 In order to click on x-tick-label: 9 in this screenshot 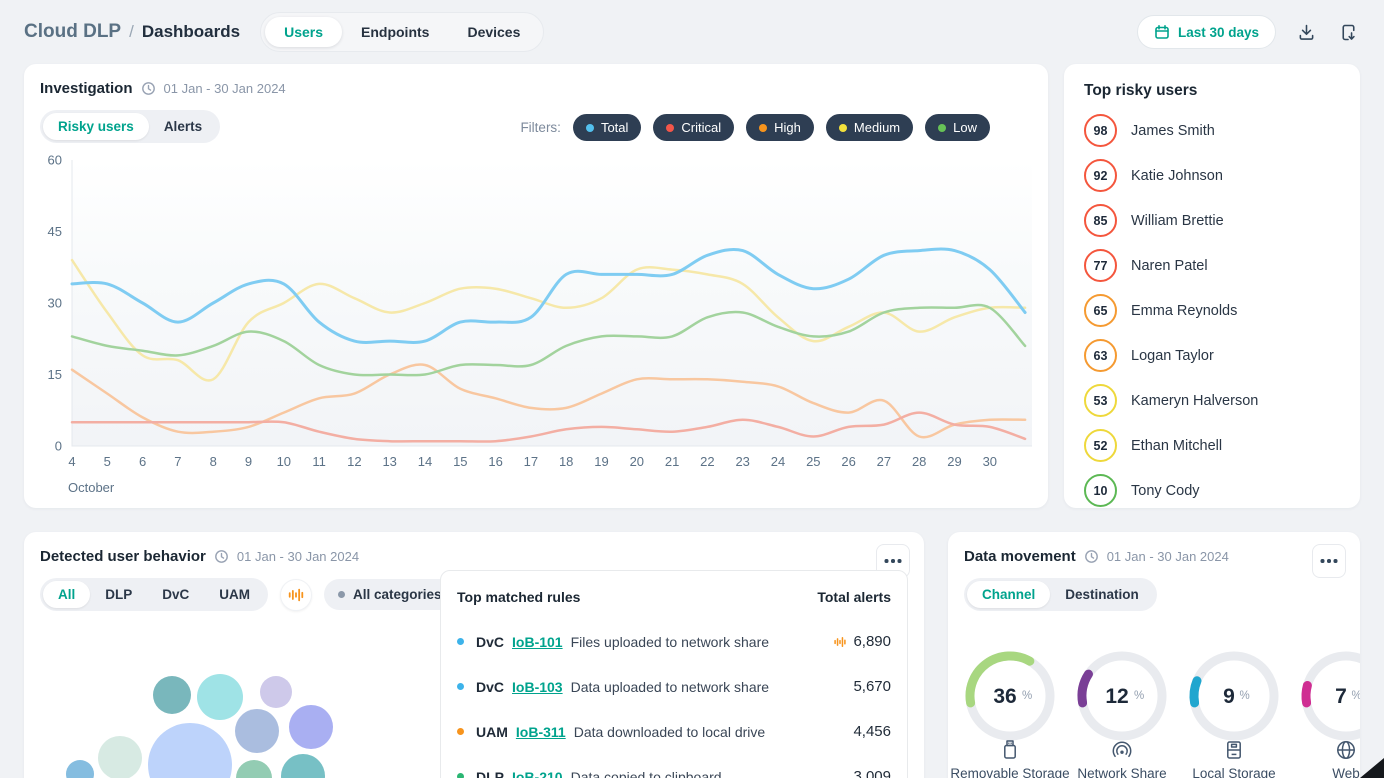, I will do `click(248, 461)`.